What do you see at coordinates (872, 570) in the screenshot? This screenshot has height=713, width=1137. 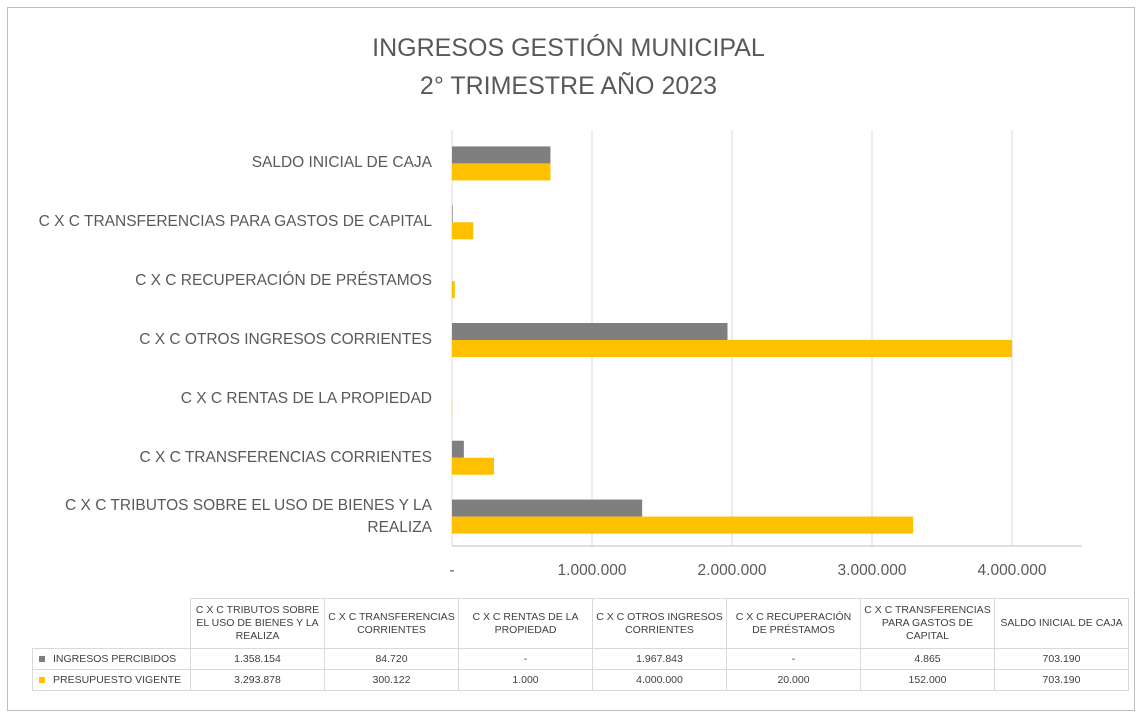 I see `x-tick-label: 3.000.000` at bounding box center [872, 570].